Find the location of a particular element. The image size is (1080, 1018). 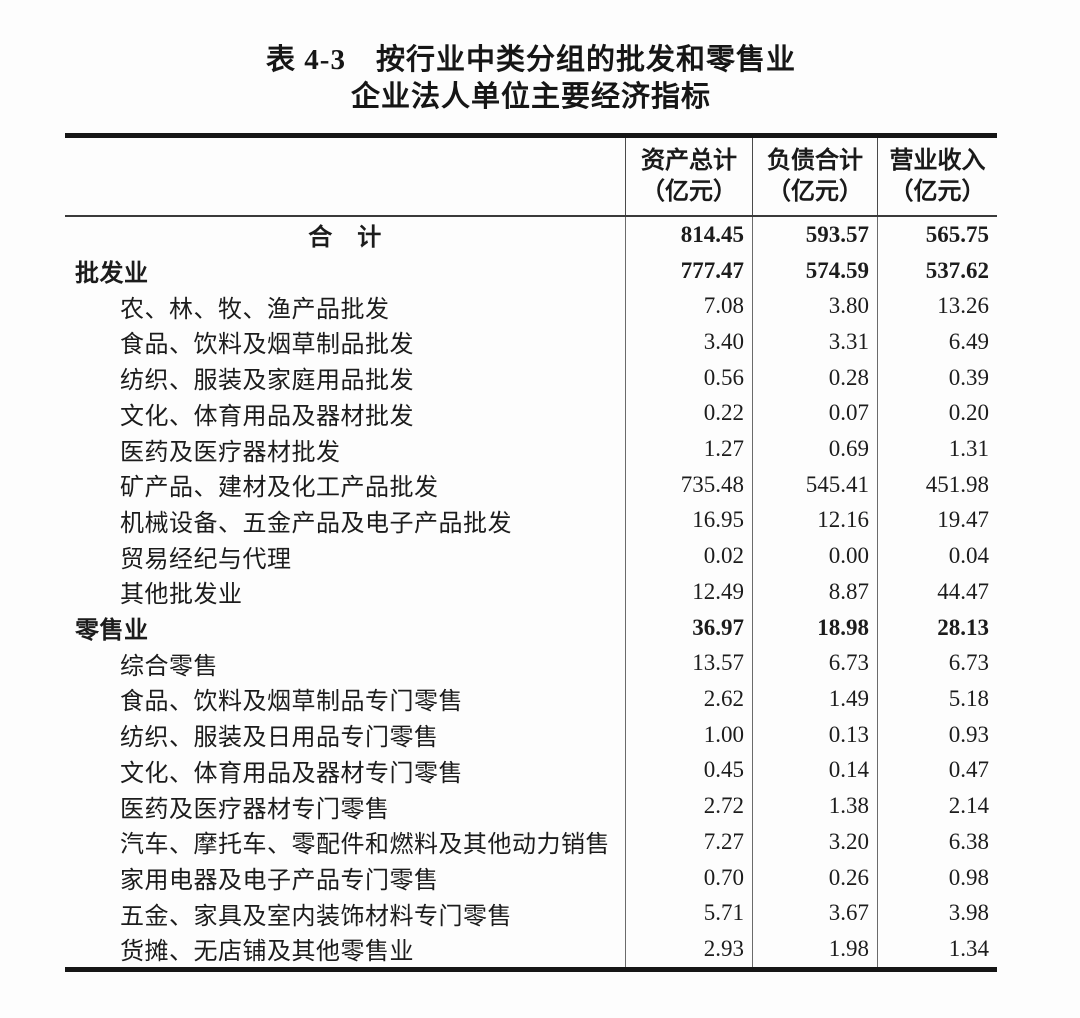

row-label: 矿产品、建材及化工产品批发 is located at coordinates (279, 488).